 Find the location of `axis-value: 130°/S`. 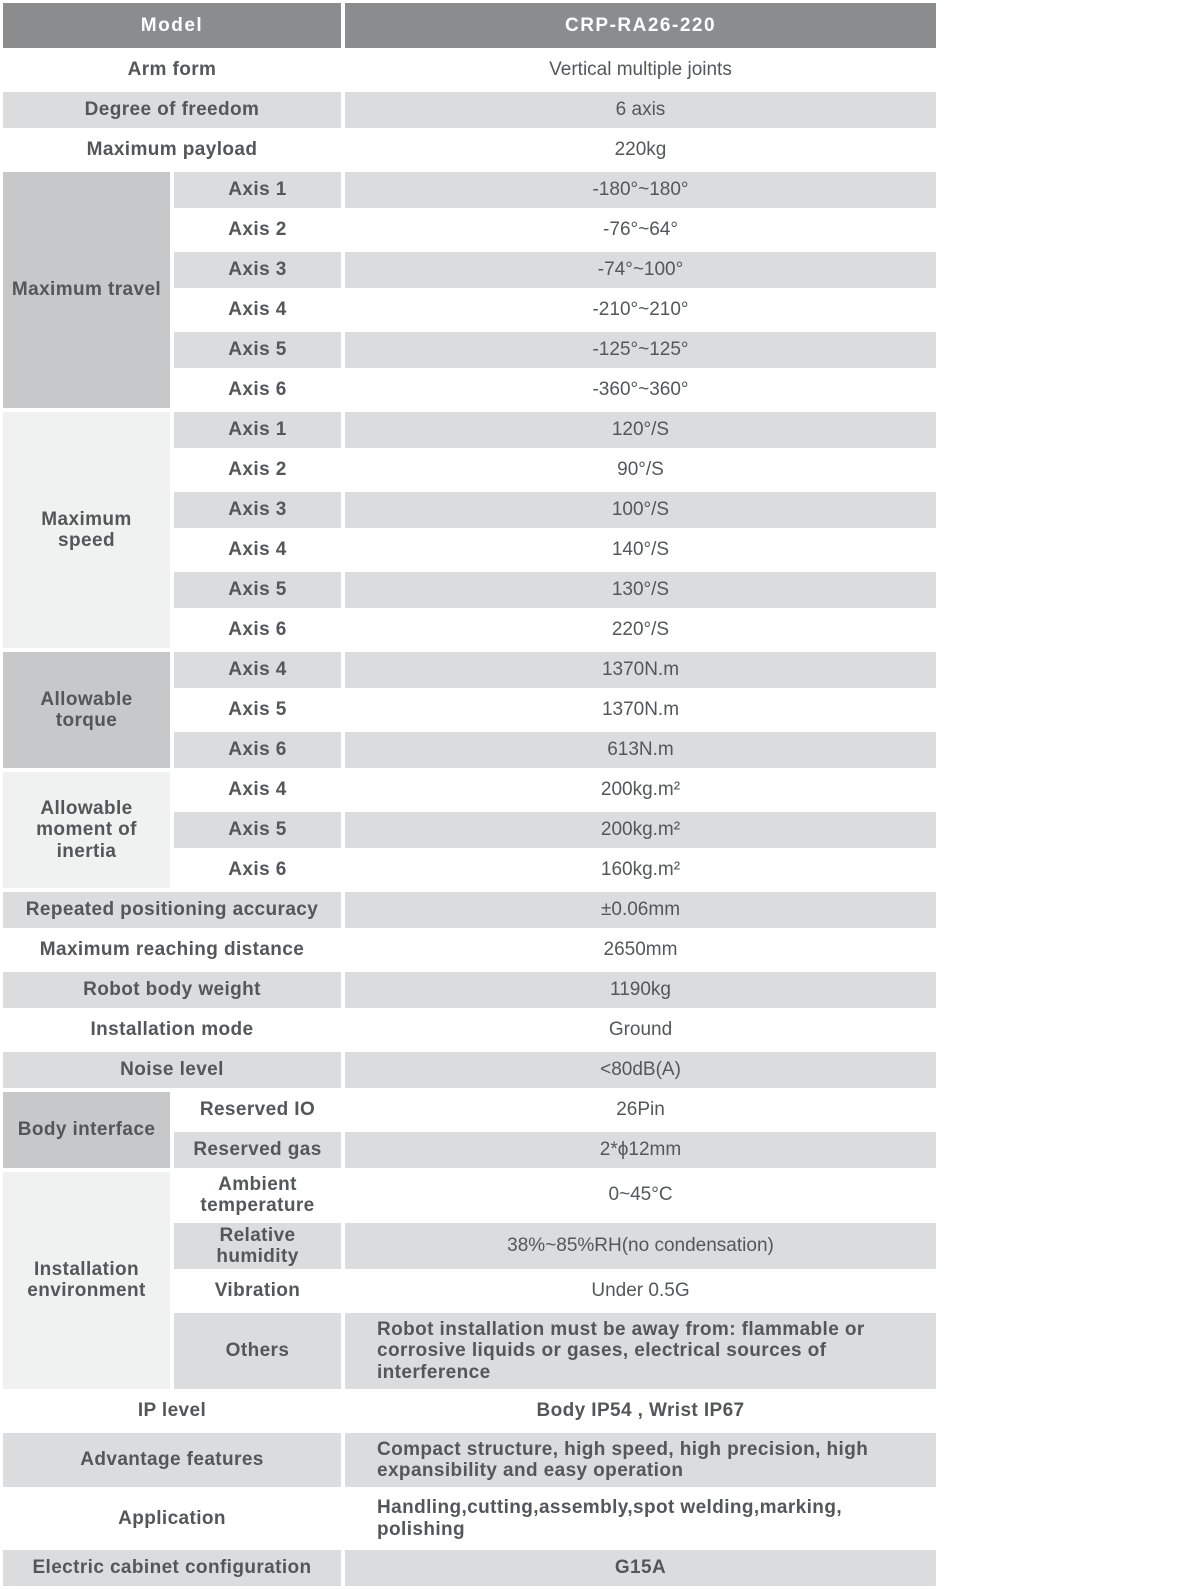

axis-value: 130°/S is located at coordinates (640, 590).